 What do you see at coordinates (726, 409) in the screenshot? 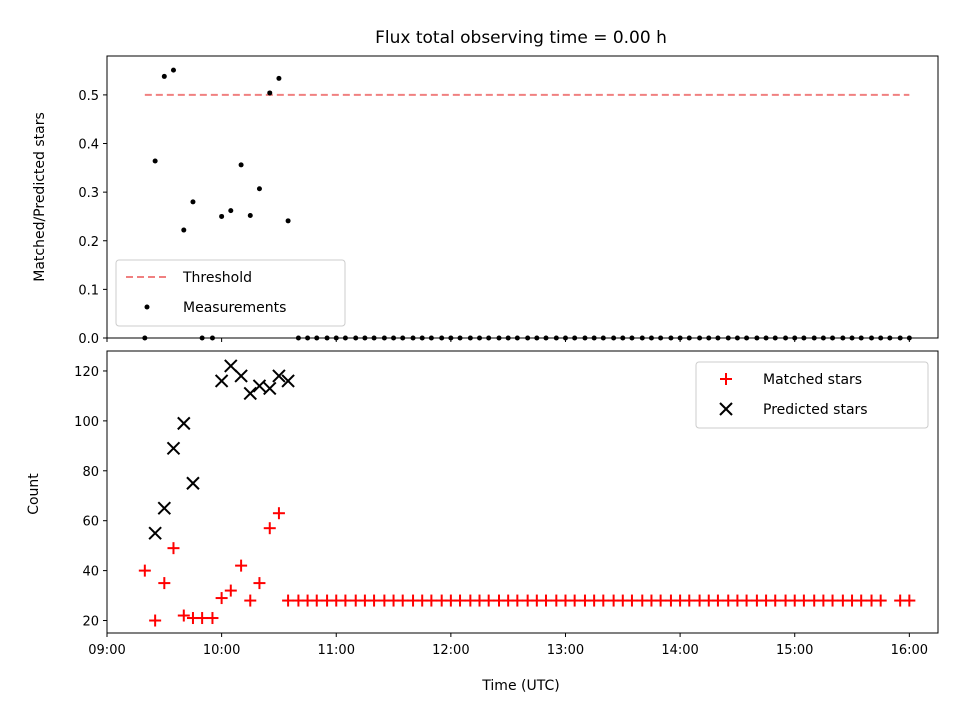
I see `predicted-legend-marker` at bounding box center [726, 409].